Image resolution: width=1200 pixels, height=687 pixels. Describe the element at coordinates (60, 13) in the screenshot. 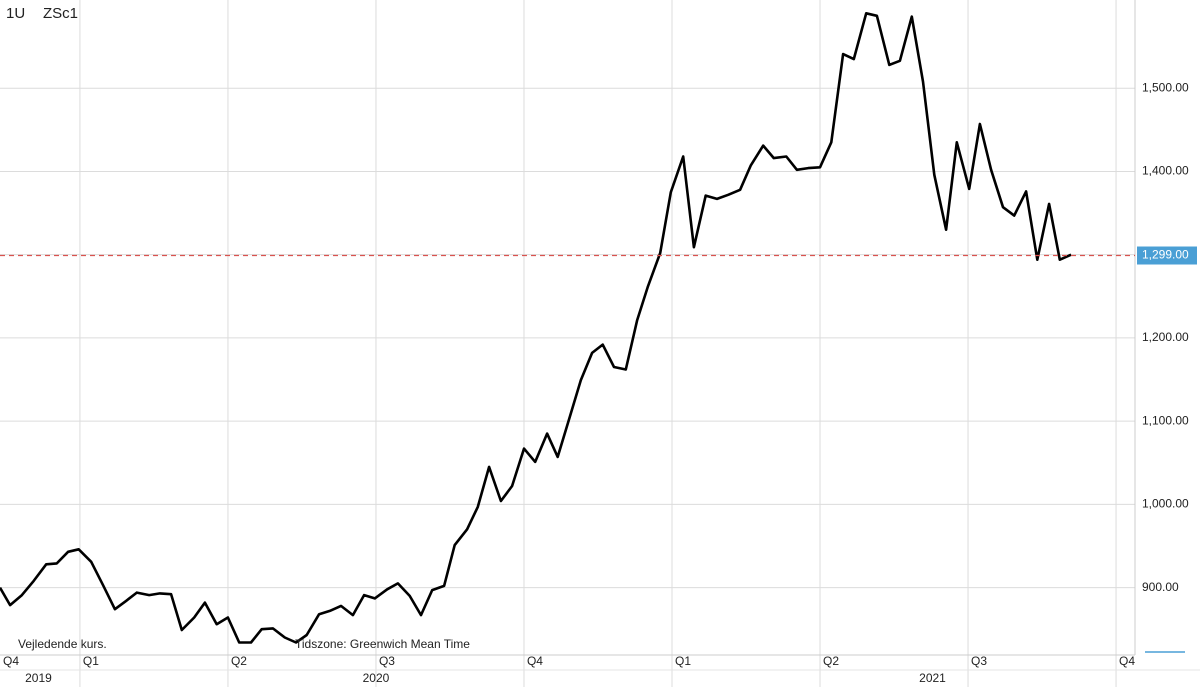

I see `symbol-label: ZSc1` at that location.